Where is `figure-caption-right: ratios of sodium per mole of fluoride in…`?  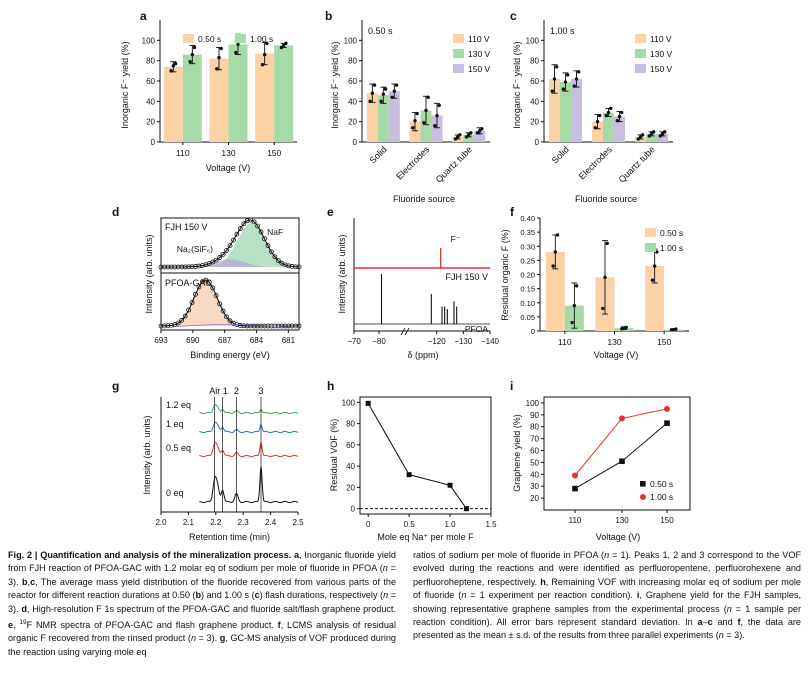
figure-caption-right: ratios of sodium per mole of fluoride in… is located at coordinates (607, 596).